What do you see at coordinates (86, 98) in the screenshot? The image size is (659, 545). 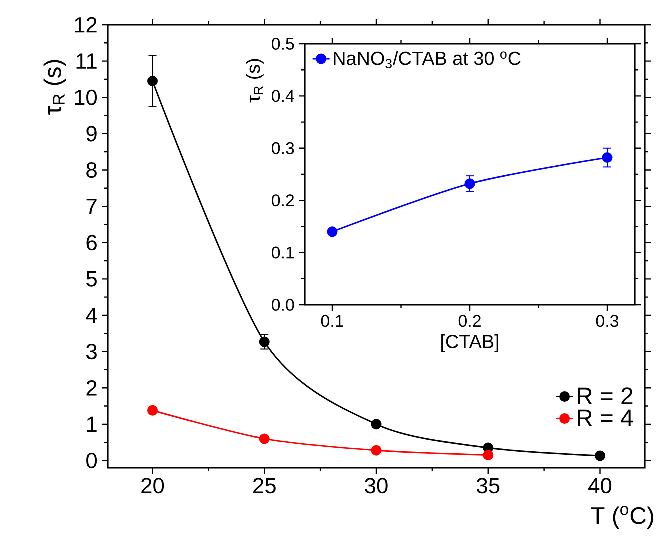 I see `y-tick-label: 10` at bounding box center [86, 98].